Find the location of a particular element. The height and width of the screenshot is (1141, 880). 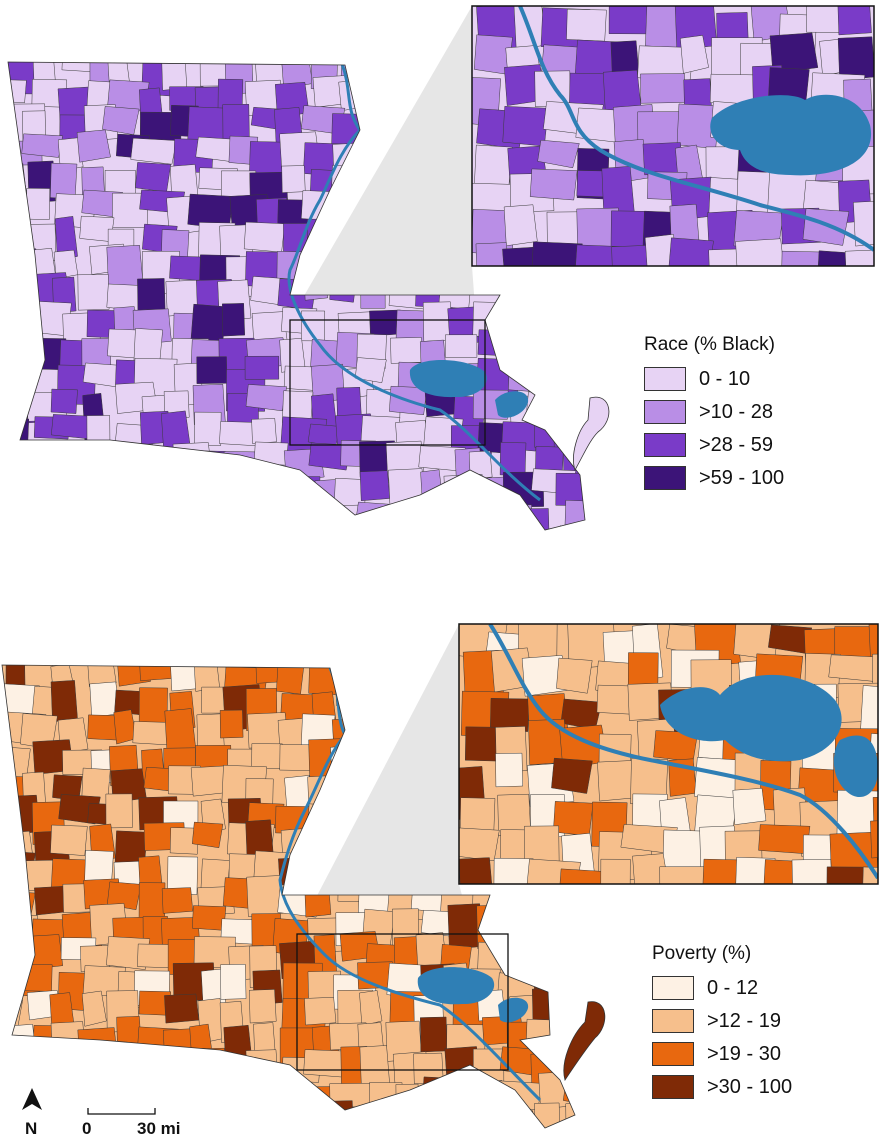

inset-frame is located at coordinates (673, 136).